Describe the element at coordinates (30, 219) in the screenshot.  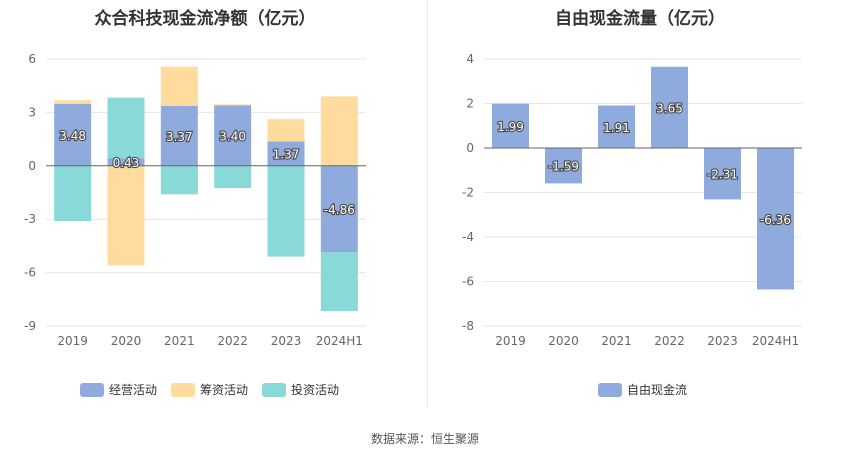
I see `y-tick-label: -3` at that location.